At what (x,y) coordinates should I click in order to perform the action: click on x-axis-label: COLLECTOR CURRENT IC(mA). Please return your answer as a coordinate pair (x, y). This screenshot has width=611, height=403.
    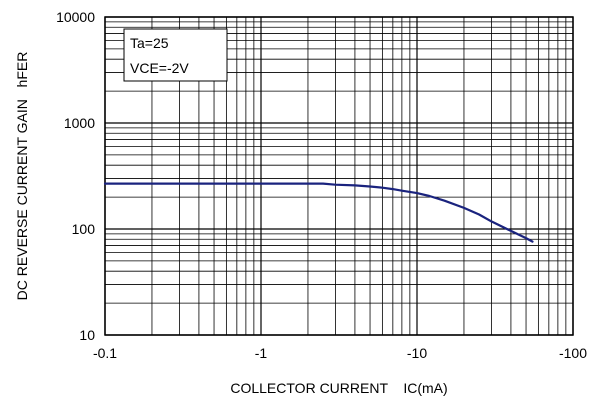
    Looking at the image, I should click on (338, 388).